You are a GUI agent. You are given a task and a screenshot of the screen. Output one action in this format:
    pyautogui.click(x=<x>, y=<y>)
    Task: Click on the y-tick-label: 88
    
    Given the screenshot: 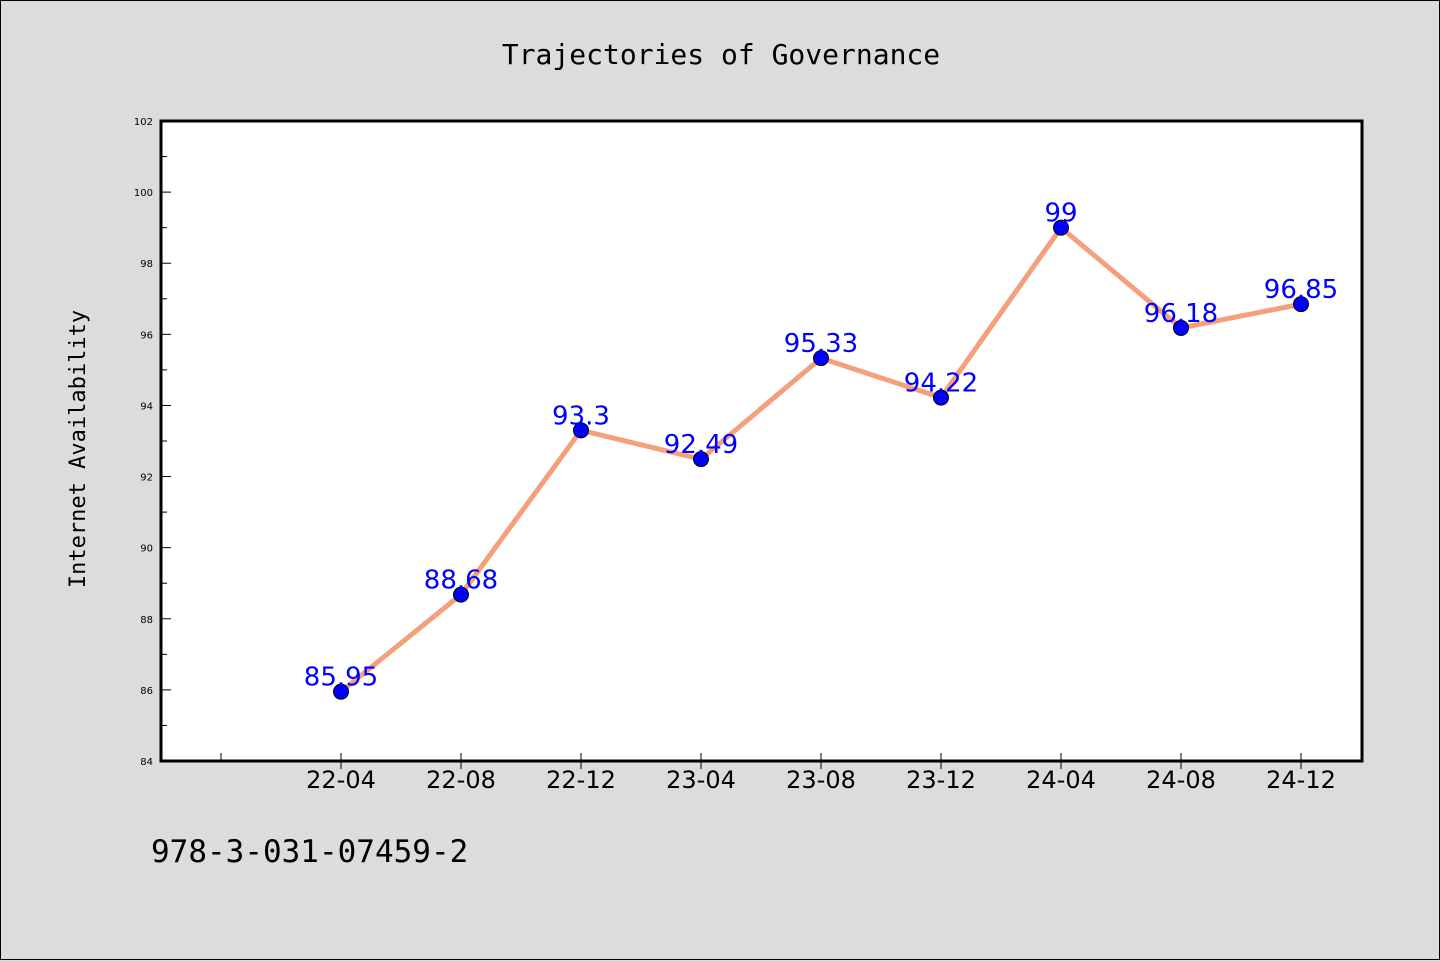 What is the action you would take?
    pyautogui.click(x=146, y=620)
    